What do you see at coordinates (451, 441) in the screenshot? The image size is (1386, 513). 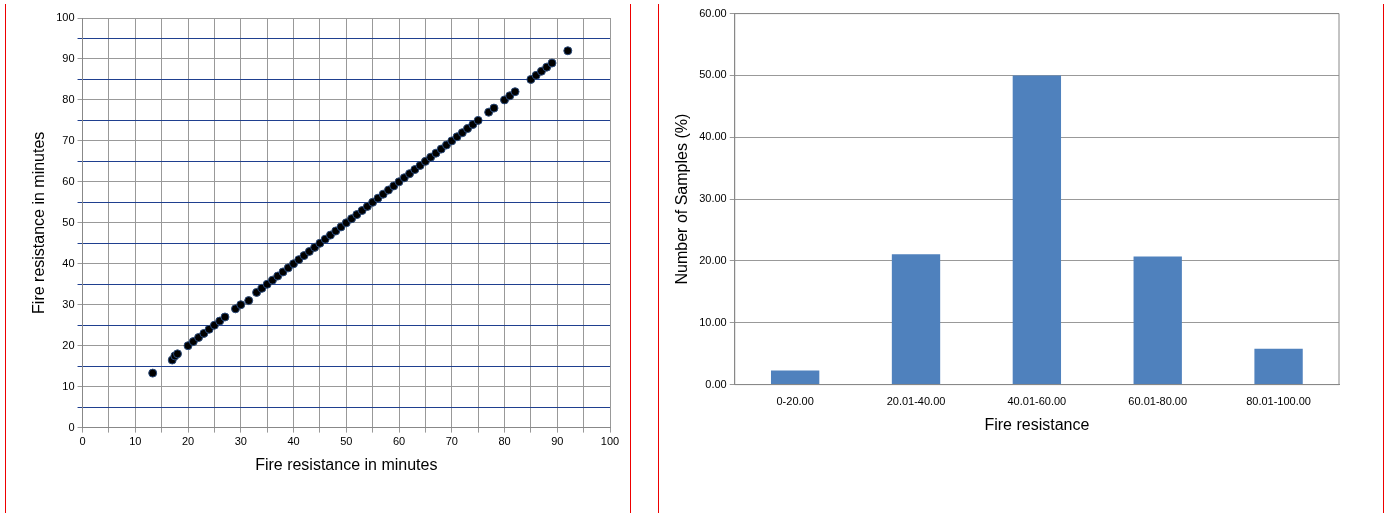 I see `x-tick-label: 70` at bounding box center [451, 441].